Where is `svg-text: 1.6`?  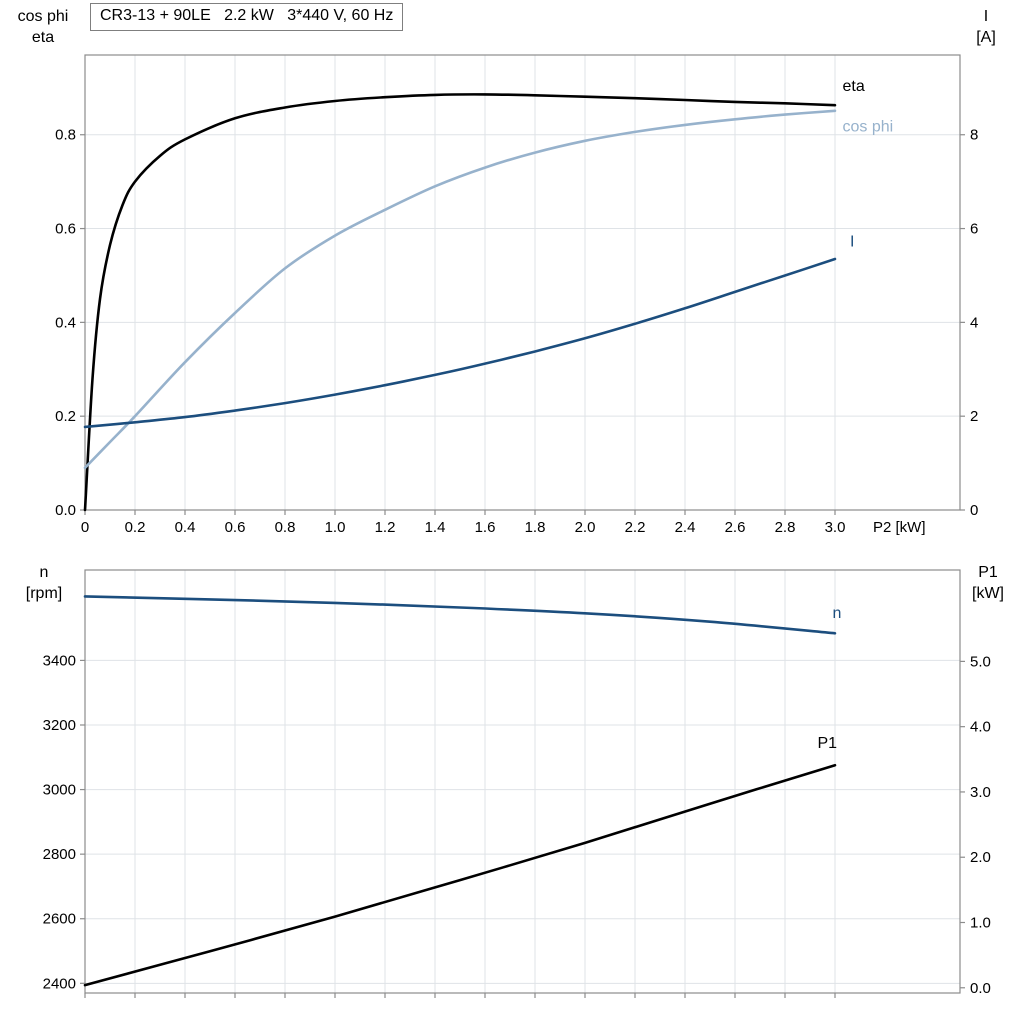
svg-text: 1.6 is located at coordinates (485, 527).